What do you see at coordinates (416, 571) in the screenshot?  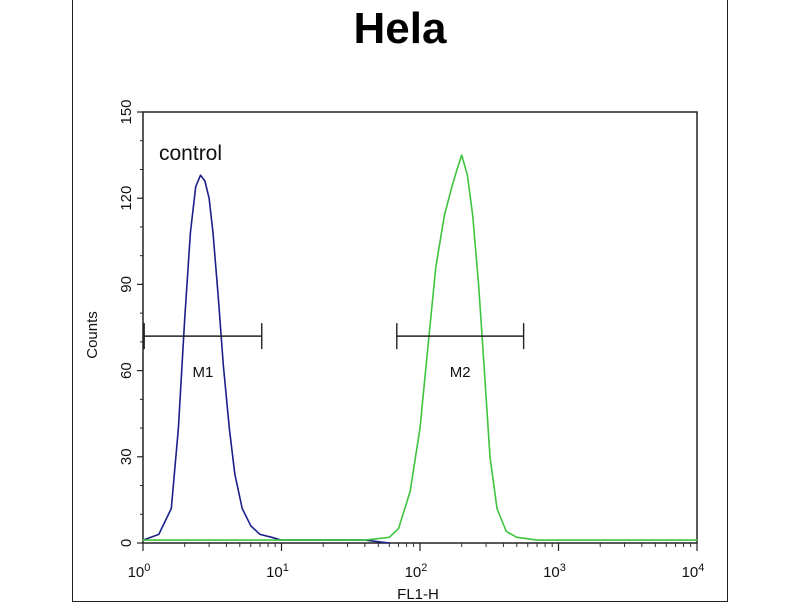 I see `x-tick-label-2: 10²` at bounding box center [416, 571].